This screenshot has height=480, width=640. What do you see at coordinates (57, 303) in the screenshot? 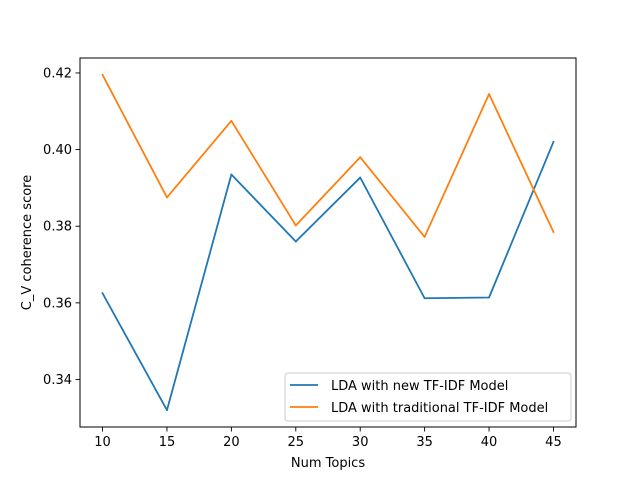
I see `y-tick-label: 0.36` at bounding box center [57, 303].